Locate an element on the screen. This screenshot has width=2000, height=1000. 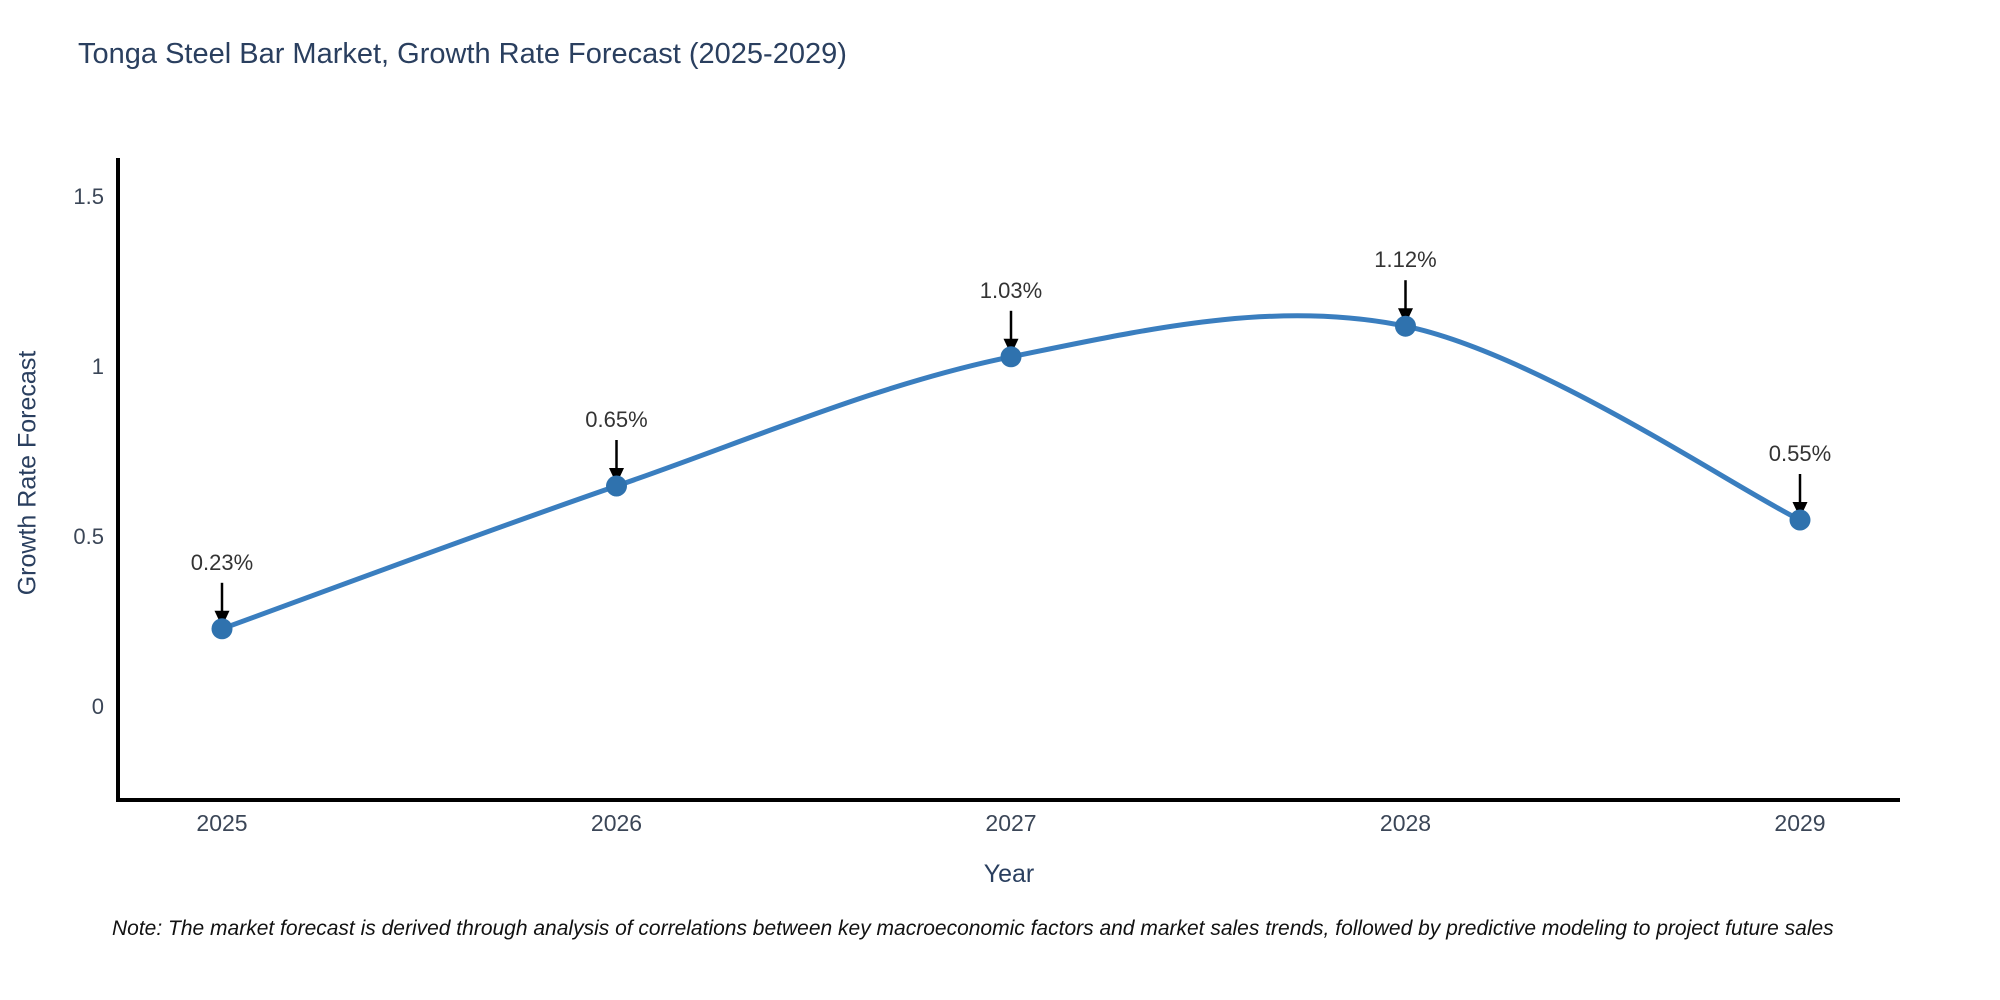
point-annotation: 0.55% is located at coordinates (1800, 453).